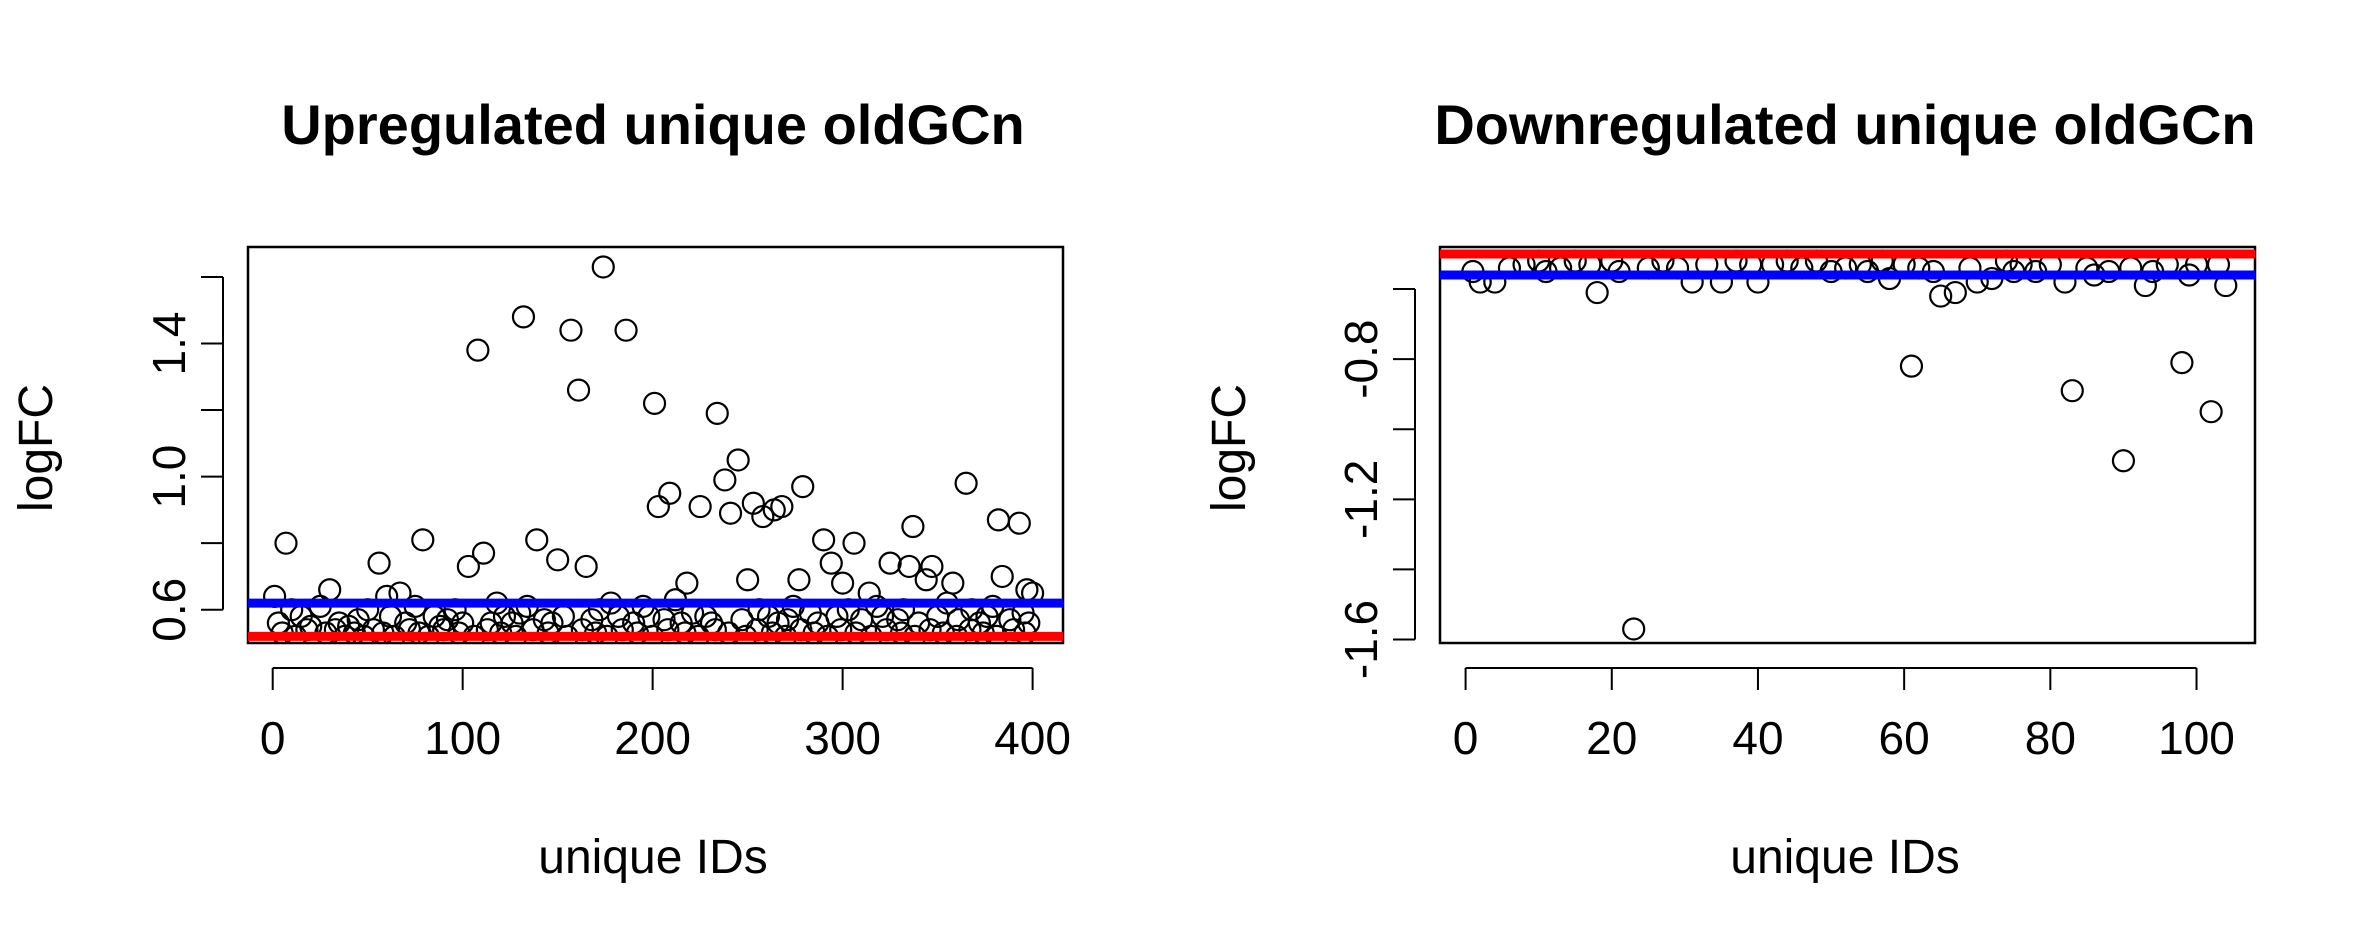 This screenshot has height=944, width=2362. I want to click on y-tick-label: -0.8, so click(1361, 359).